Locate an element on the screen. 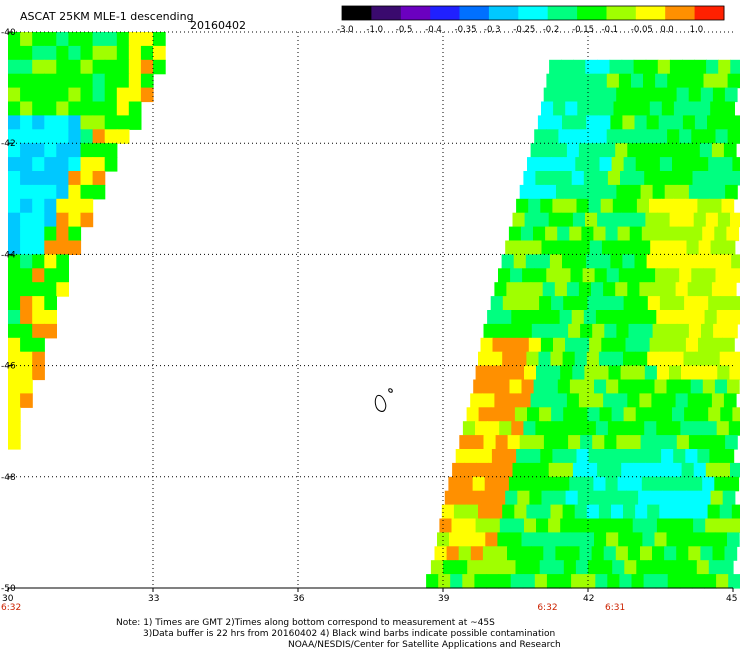  colorbar-tick-label: -0.3 is located at coordinates (492, 30).